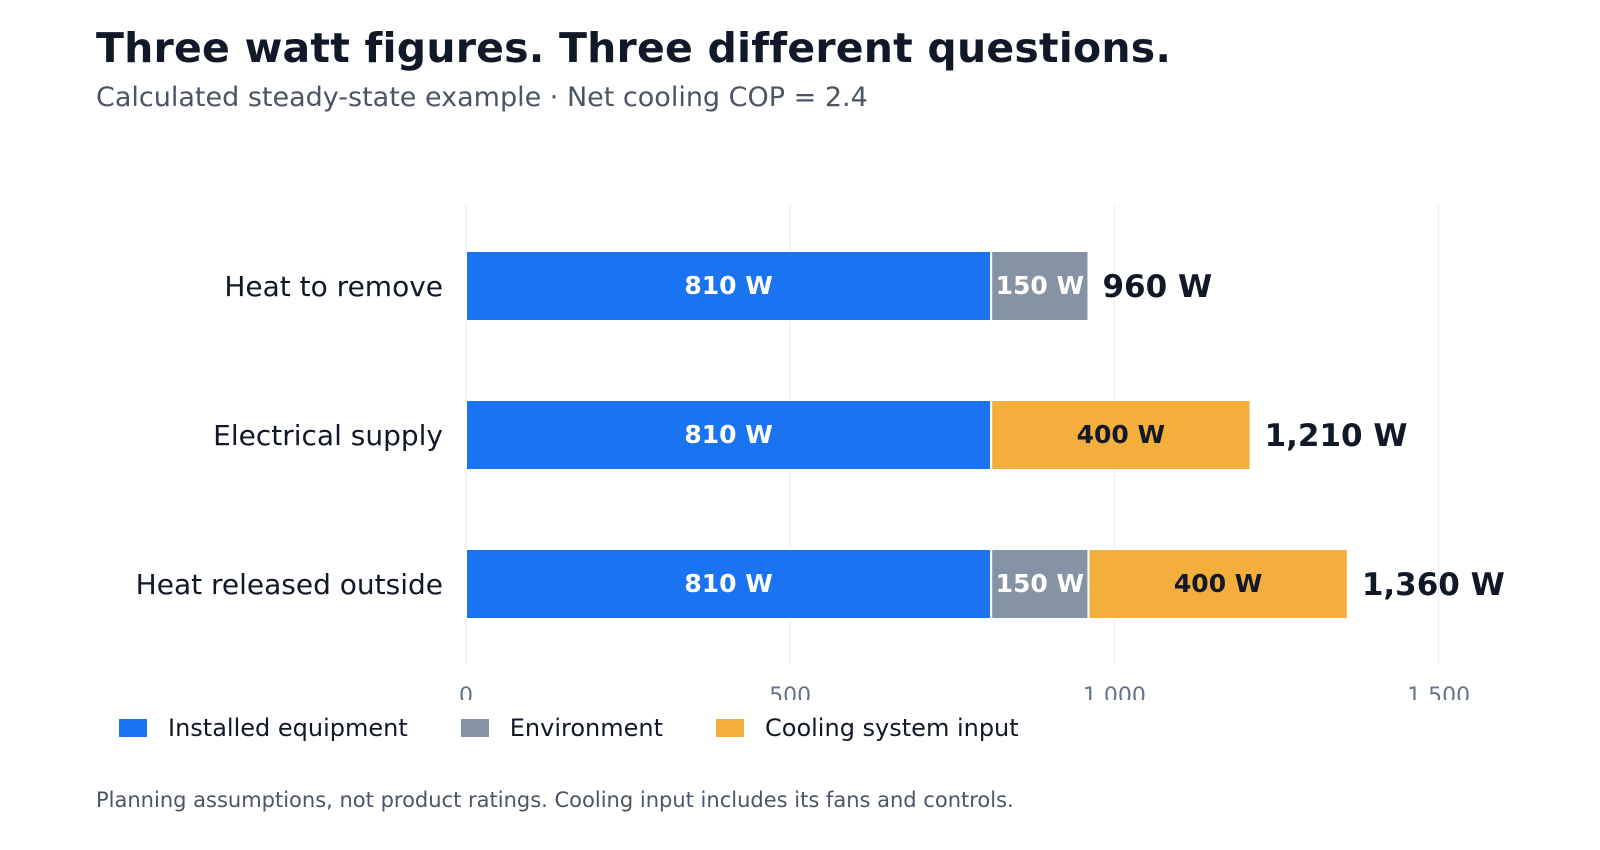 This screenshot has width=1600, height=850. Describe the element at coordinates (1114, 692) in the screenshot. I see `x-tick-label: 1,000` at that location.